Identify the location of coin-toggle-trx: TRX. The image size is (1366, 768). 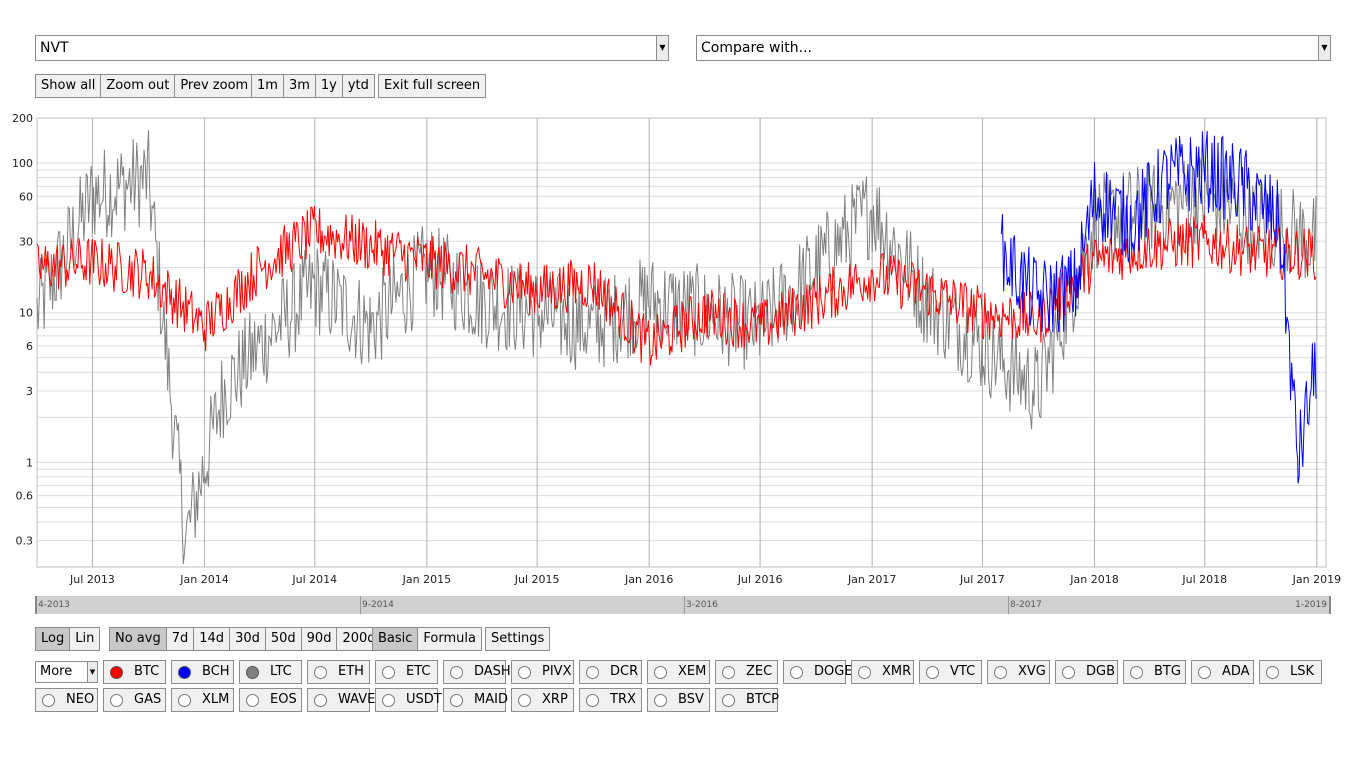
(610, 700).